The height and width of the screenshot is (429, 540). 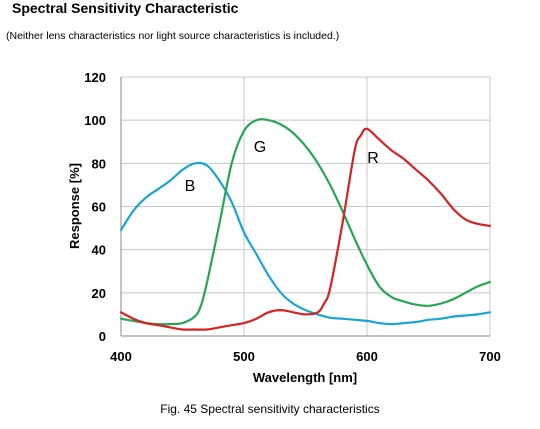 What do you see at coordinates (95, 77) in the screenshot?
I see `y-tick-label: 120` at bounding box center [95, 77].